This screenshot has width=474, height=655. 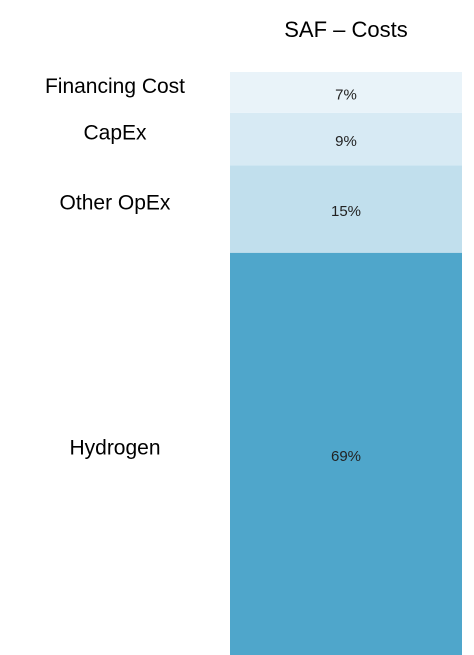 I want to click on segment-name: Financing Cost, so click(x=115, y=86).